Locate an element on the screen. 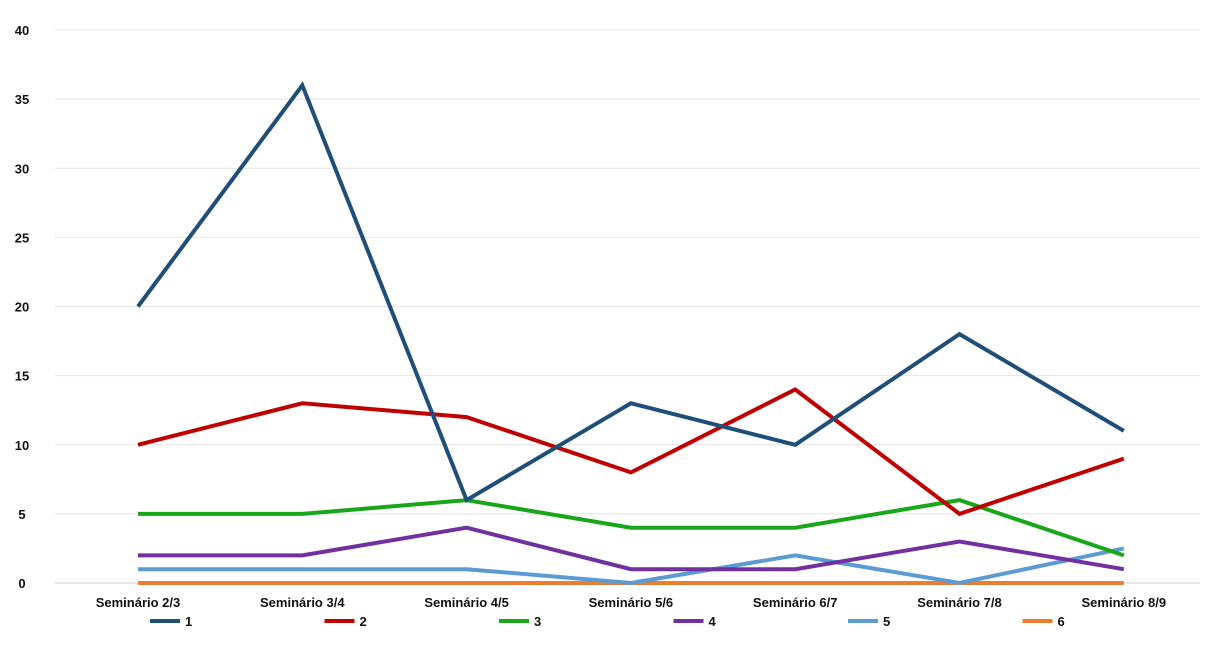  x-tick-label: Seminário 7/8 is located at coordinates (959, 602).